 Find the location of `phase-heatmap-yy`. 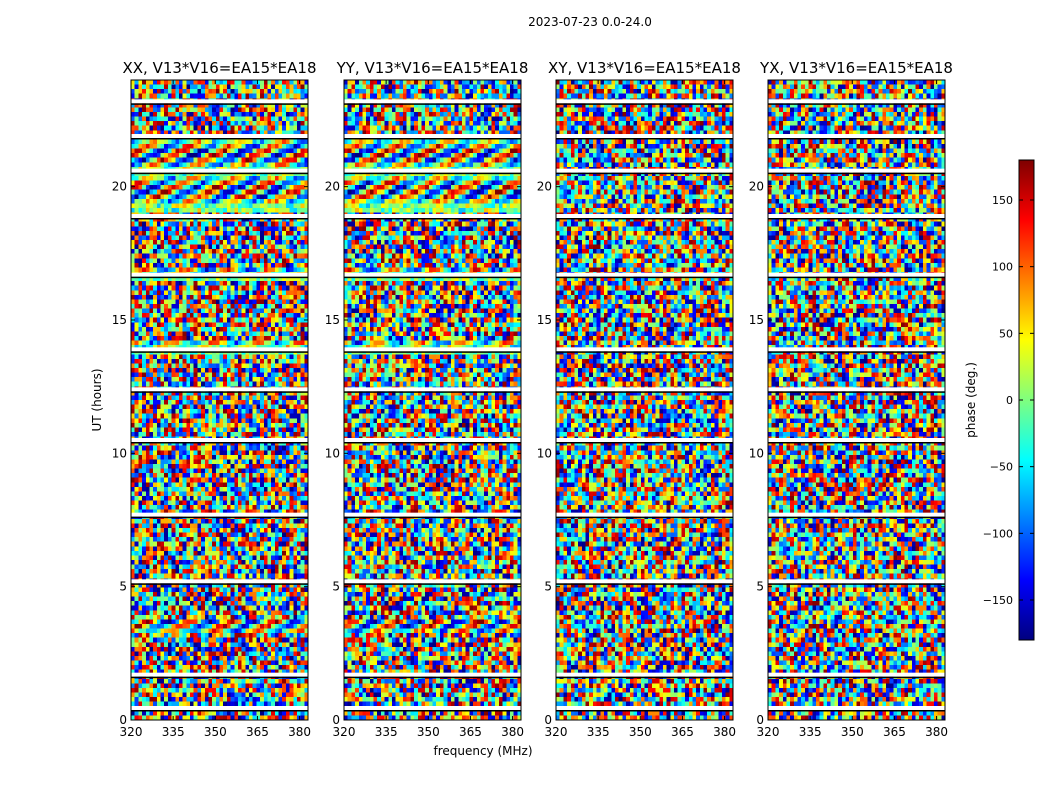

phase-heatmap-yy is located at coordinates (432, 400).